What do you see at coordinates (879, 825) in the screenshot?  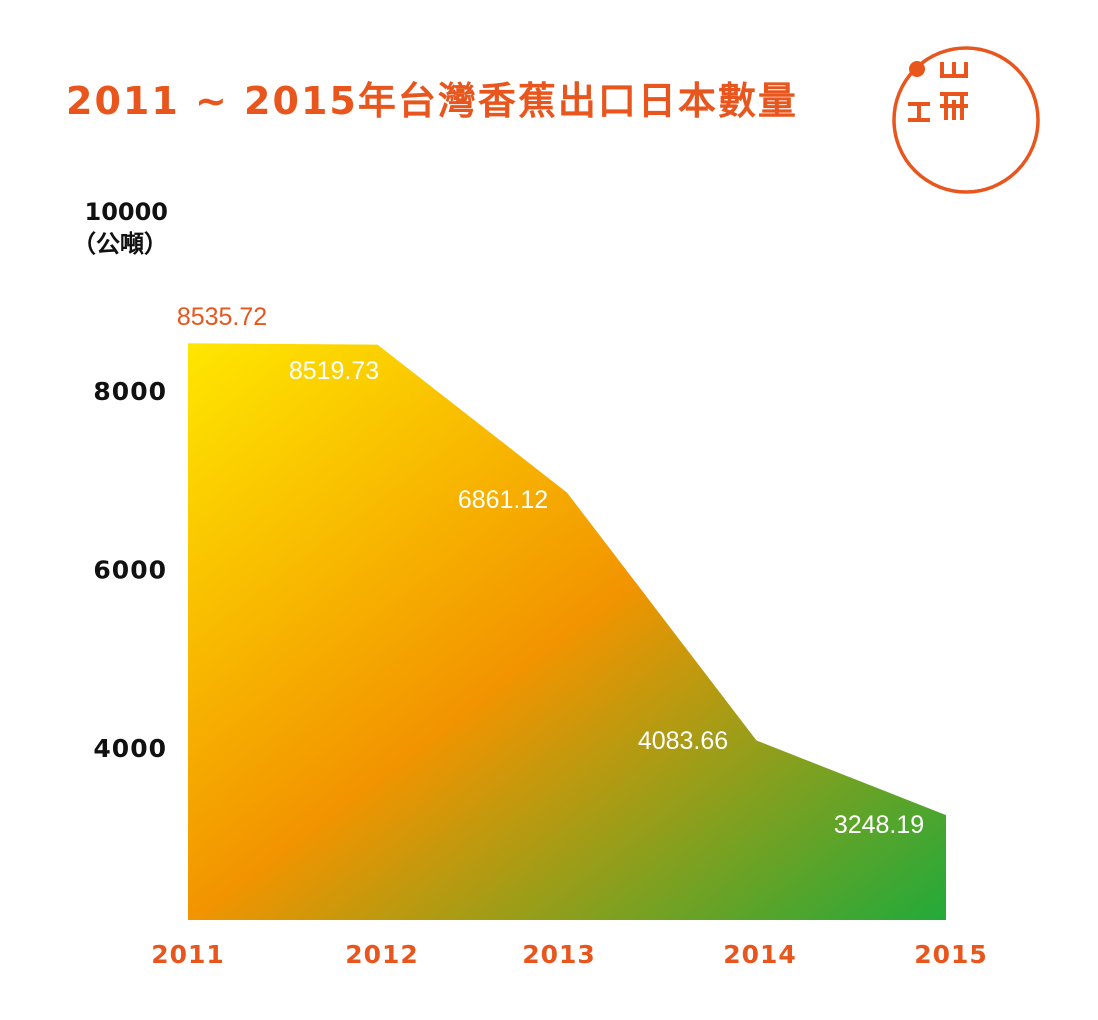 I see `data-label: 3248.19` at bounding box center [879, 825].